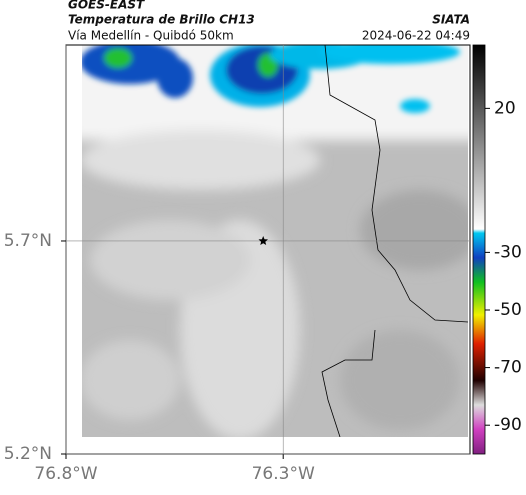 Image resolution: width=526 pixels, height=495 pixels. What do you see at coordinates (508, 368) in the screenshot?
I see `colorbar-label: -70` at bounding box center [508, 368].